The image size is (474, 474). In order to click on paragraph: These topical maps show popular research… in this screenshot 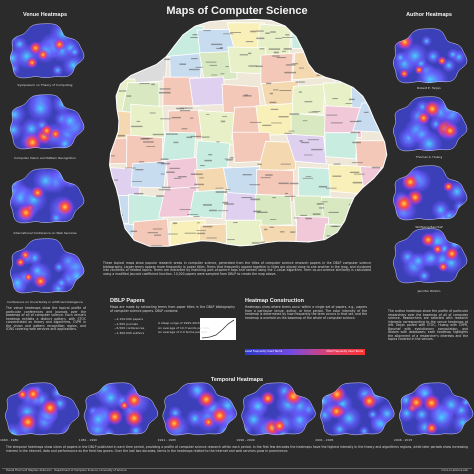, I will do `click(237, 268)`.